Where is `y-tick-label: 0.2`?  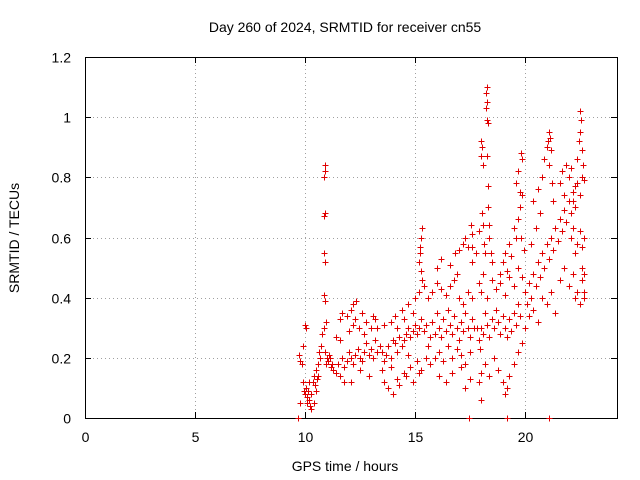 y-tick-label: 0.2 is located at coordinates (62, 359).